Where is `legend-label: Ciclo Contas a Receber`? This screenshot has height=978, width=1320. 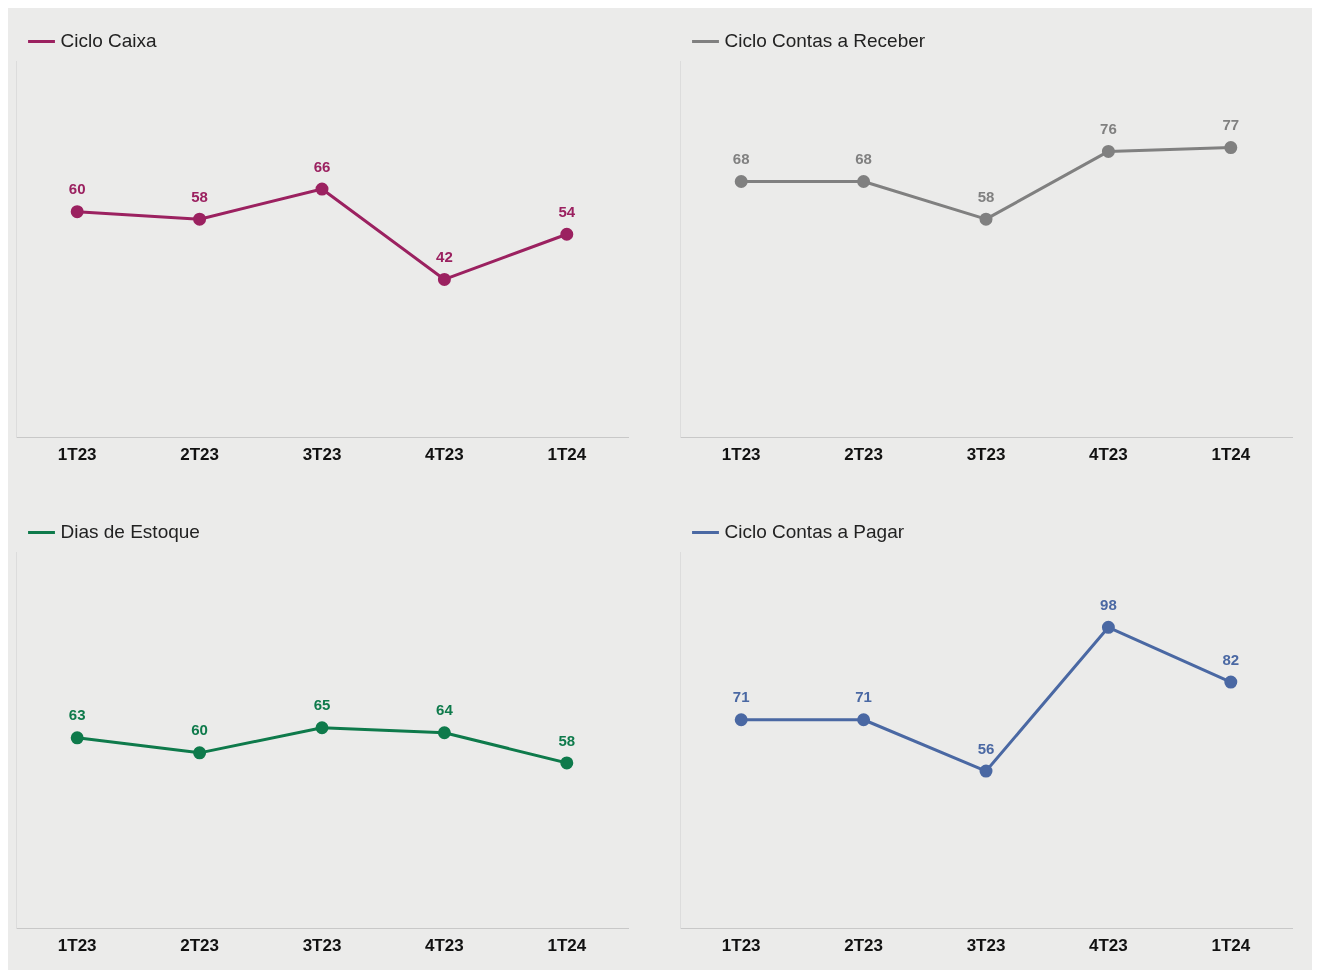
legend-label: Ciclo Contas a Receber is located at coordinates (825, 40).